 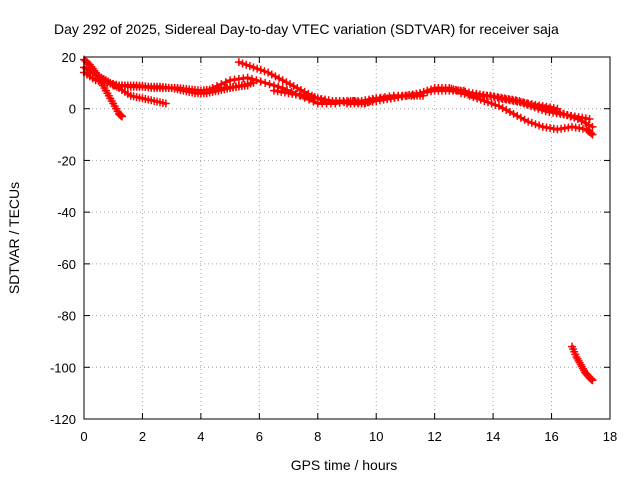 What do you see at coordinates (610, 436) in the screenshot?
I see `x-tick-label: 18` at bounding box center [610, 436].